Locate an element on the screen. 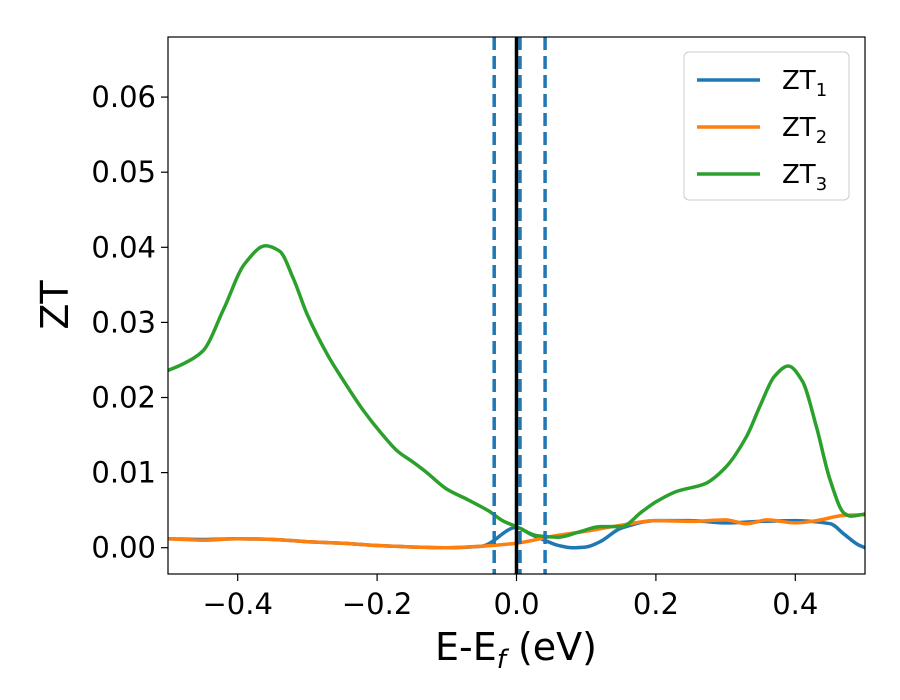 The width and height of the screenshot is (900, 700). y-tick-label: 0.02 is located at coordinates (123, 398).